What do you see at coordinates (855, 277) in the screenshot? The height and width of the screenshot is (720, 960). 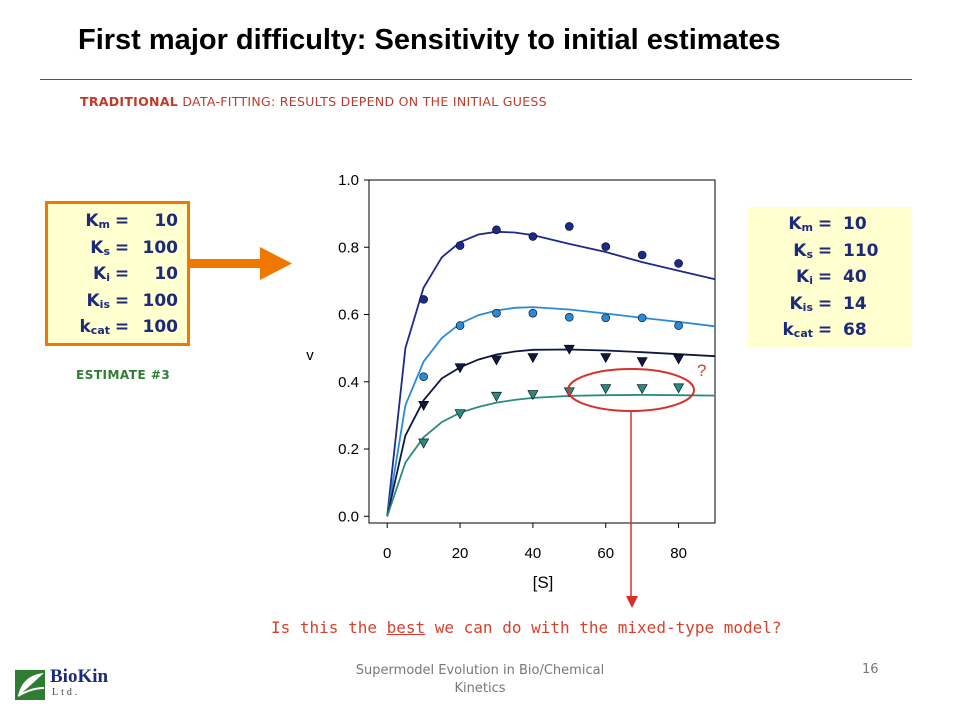 I see `param-value: 40` at bounding box center [855, 277].